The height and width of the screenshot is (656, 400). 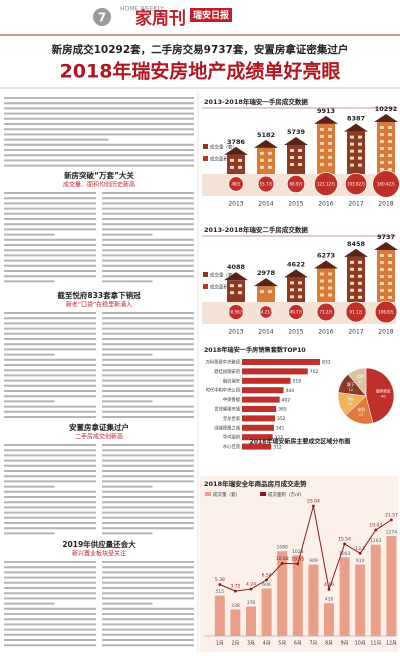 I want to click on month-label: 2月, so click(x=235, y=644).